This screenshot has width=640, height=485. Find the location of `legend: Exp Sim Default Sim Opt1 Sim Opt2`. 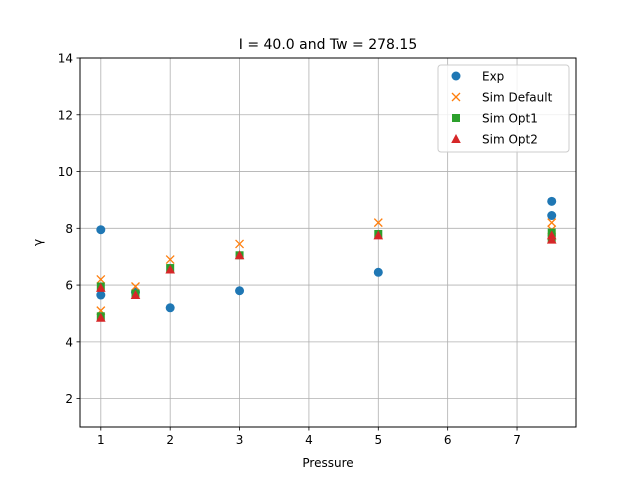

legend: Exp Sim Default Sim Opt1 Sim Opt2 is located at coordinates (503, 108).